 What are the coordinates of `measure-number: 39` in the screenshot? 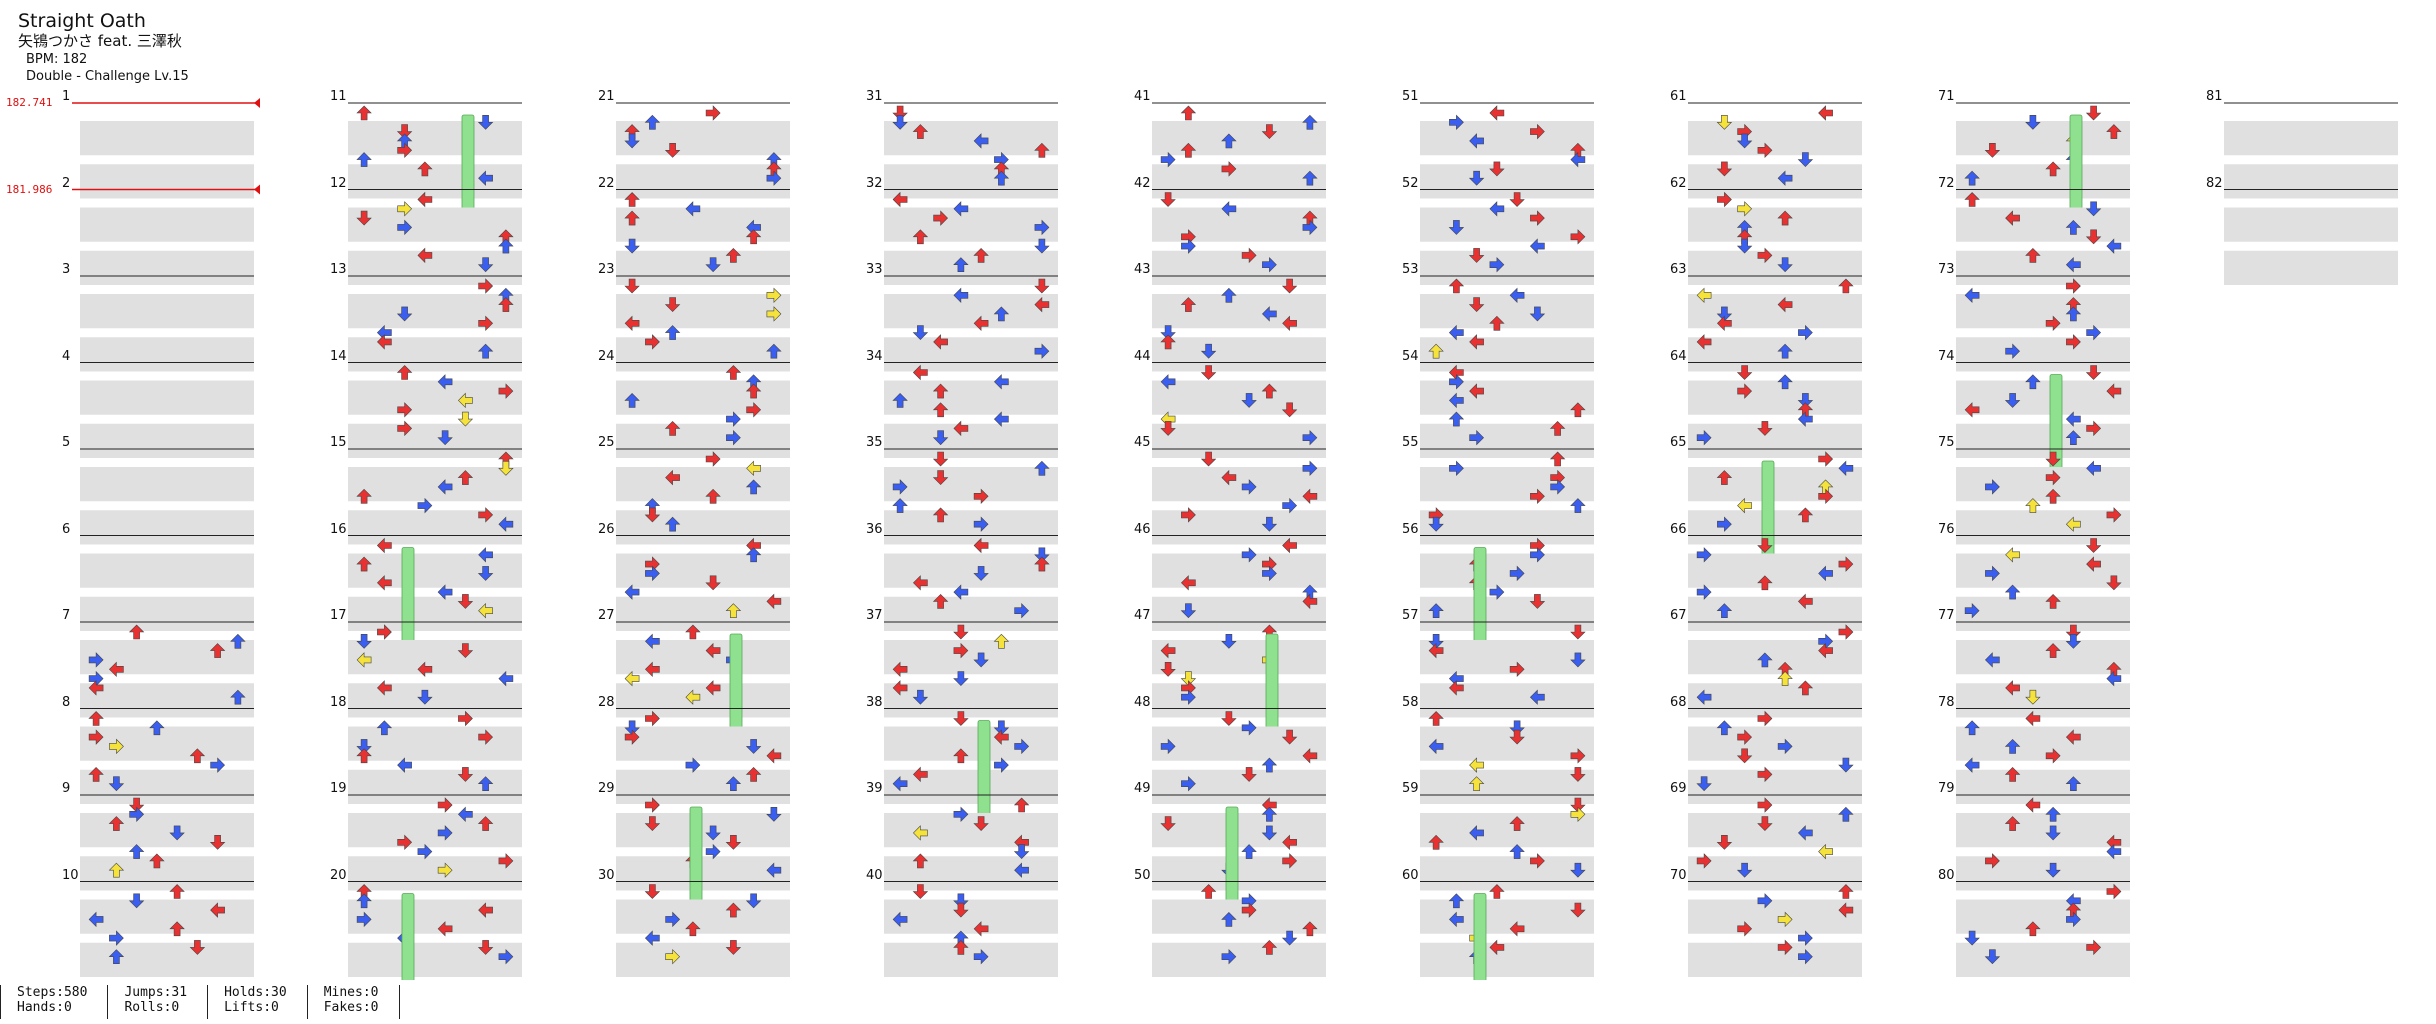 It's located at (874, 788).